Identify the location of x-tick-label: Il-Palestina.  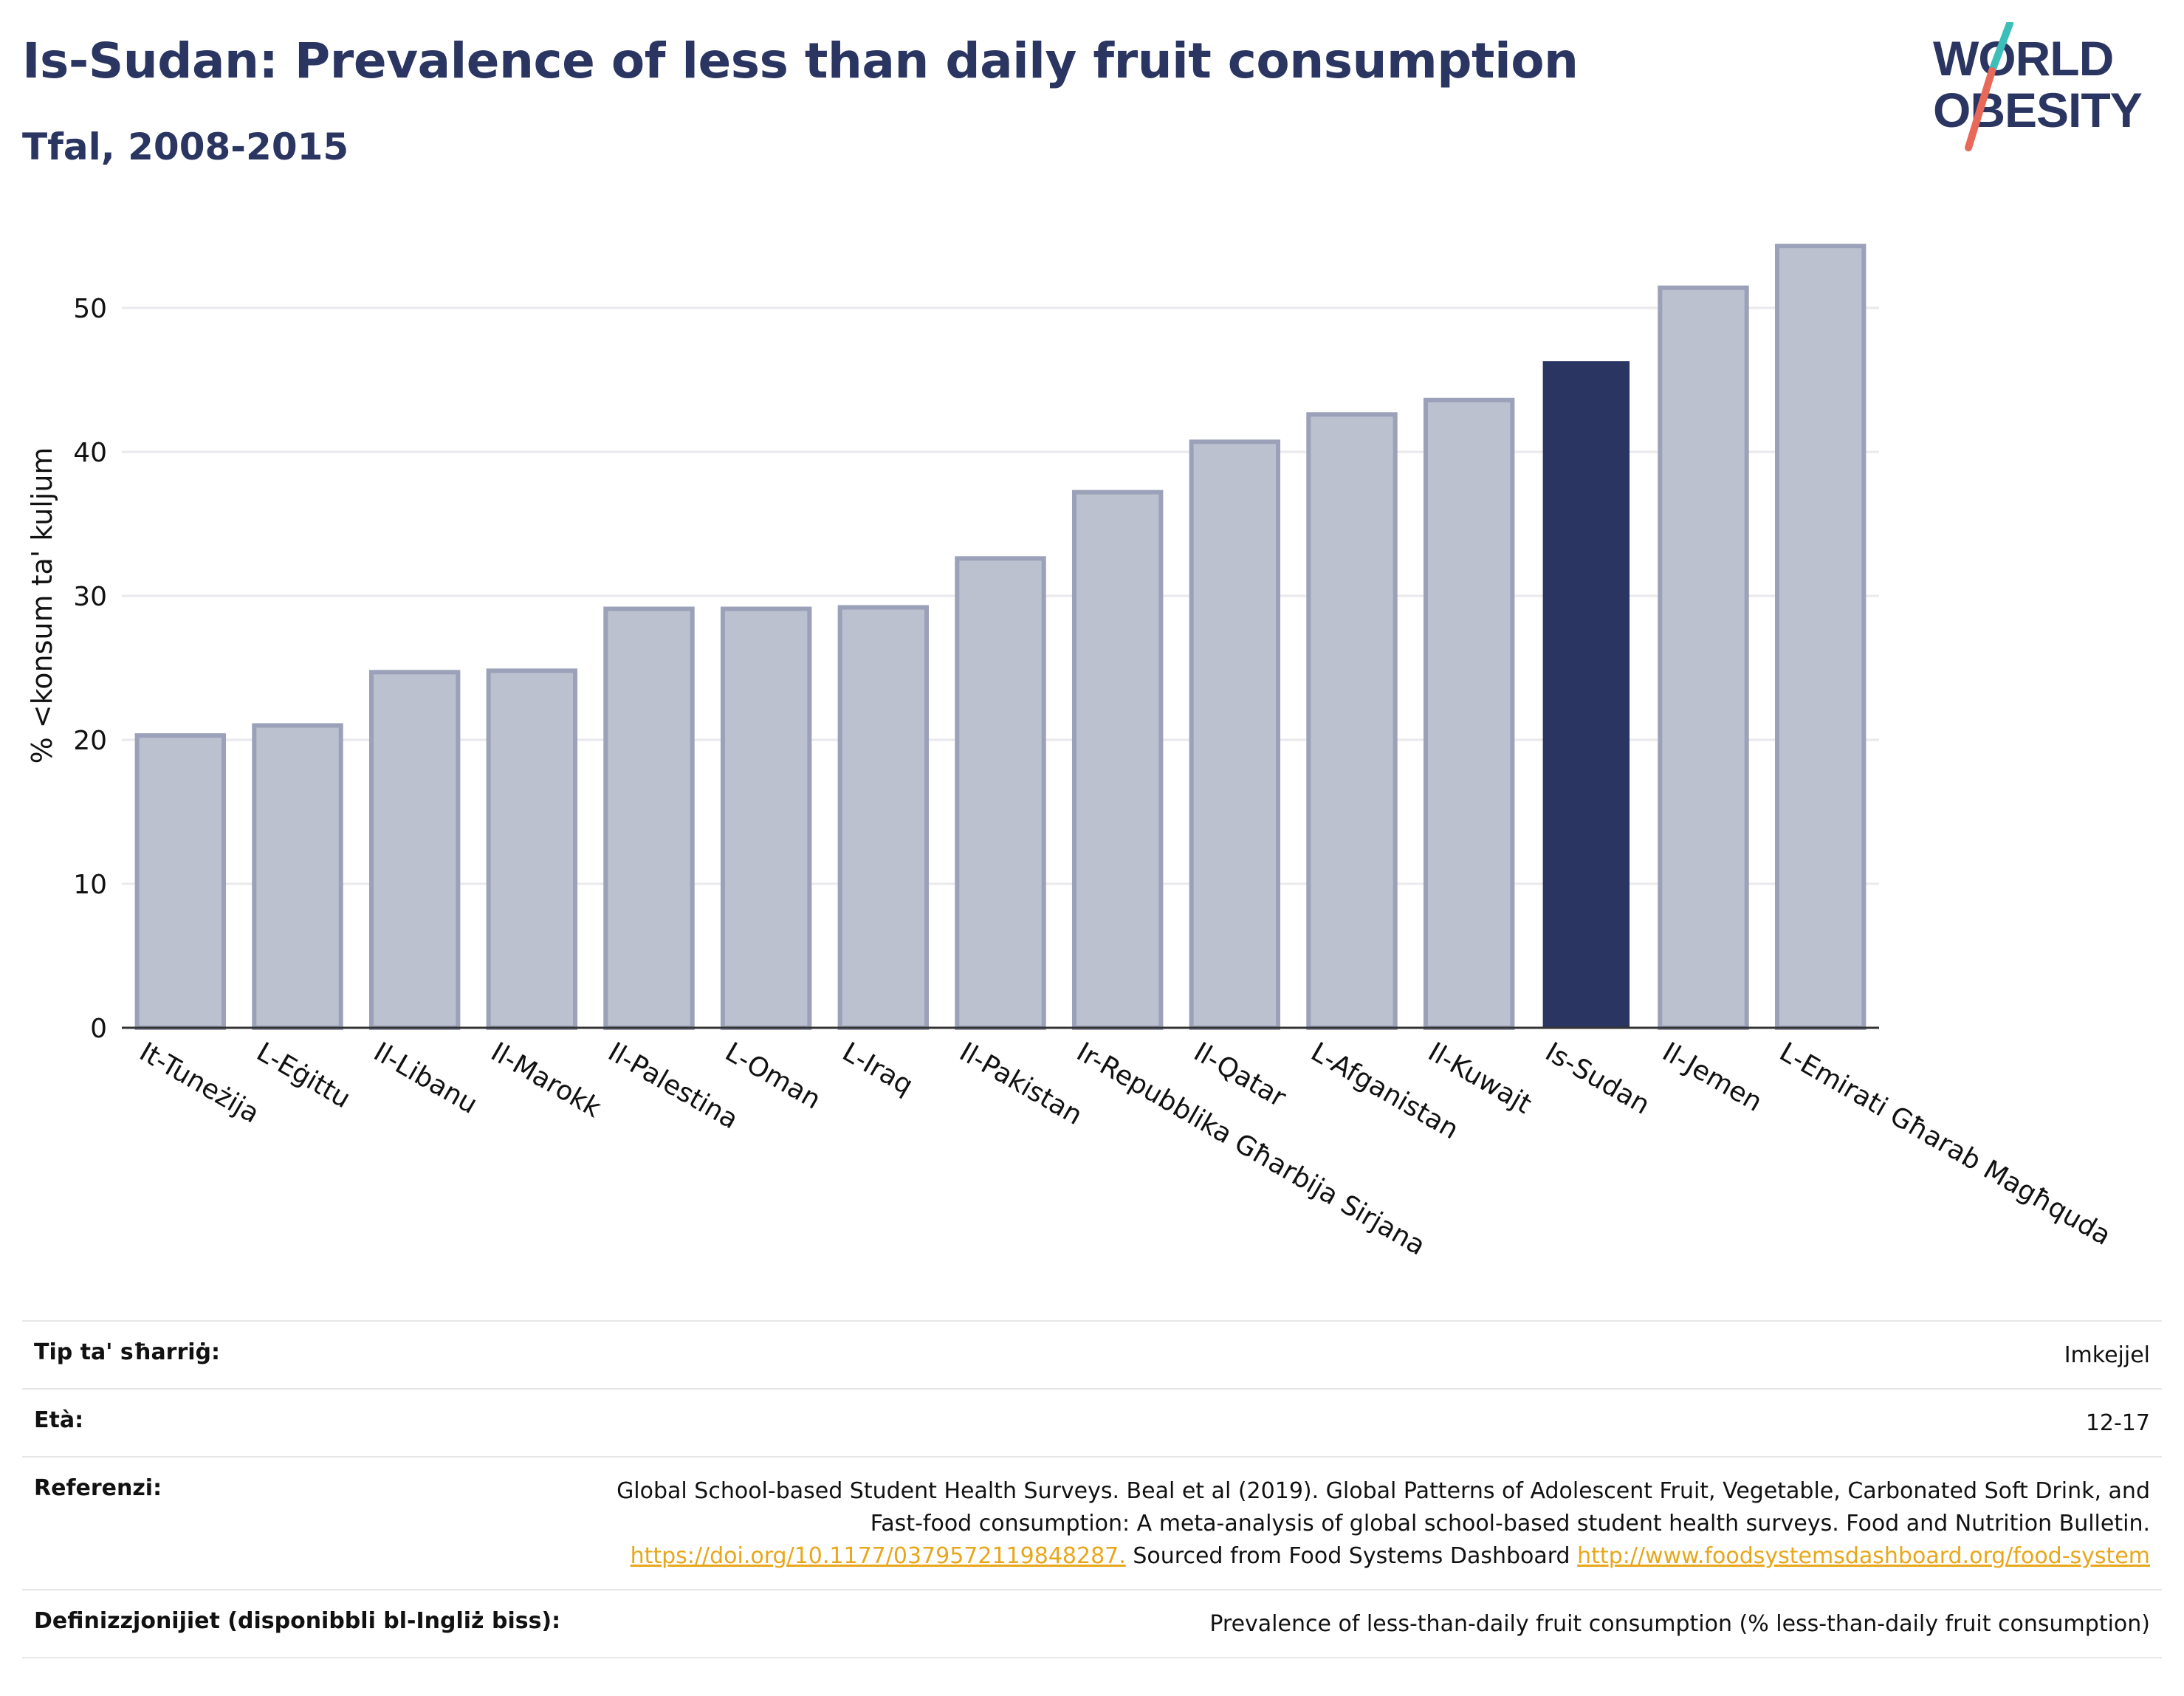
(674, 1086).